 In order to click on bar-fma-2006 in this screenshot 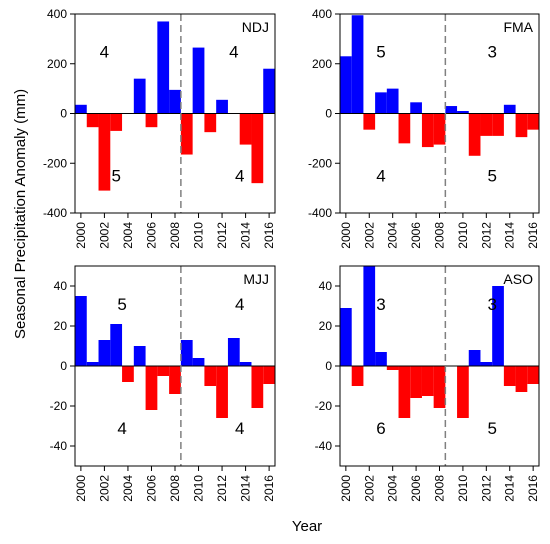, I will do `click(416, 108)`.